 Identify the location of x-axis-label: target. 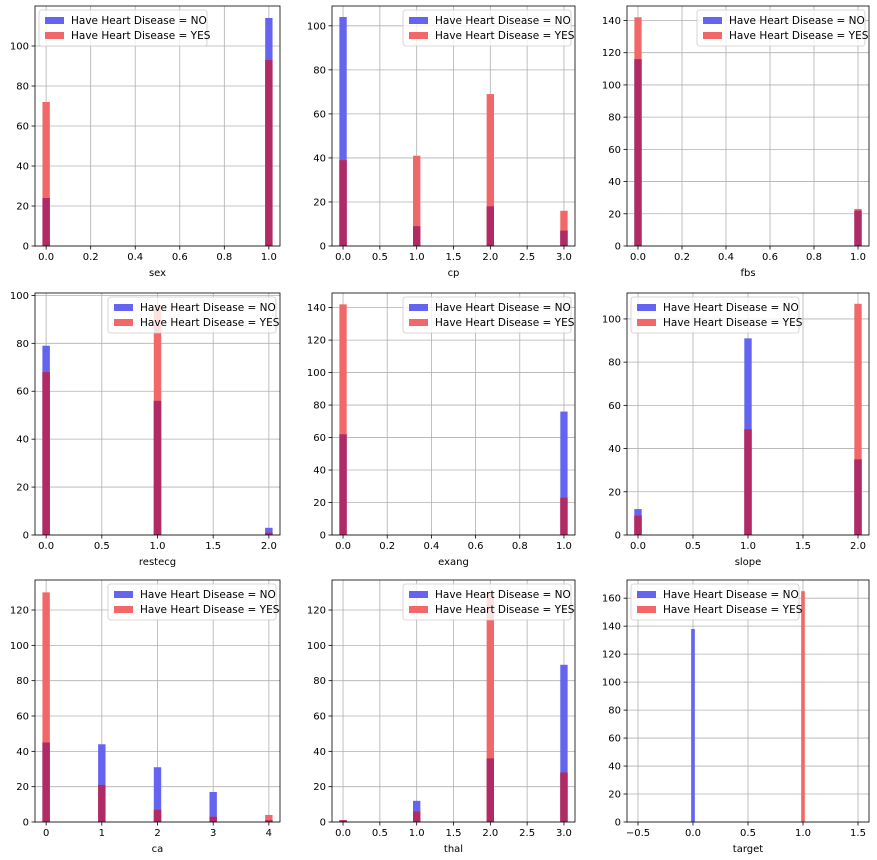
(748, 849).